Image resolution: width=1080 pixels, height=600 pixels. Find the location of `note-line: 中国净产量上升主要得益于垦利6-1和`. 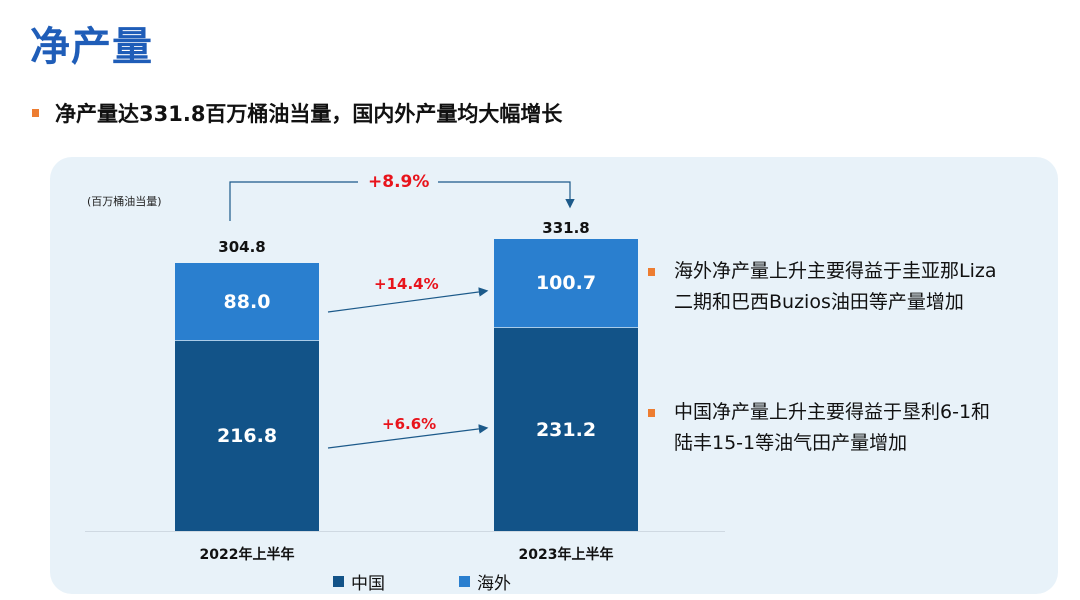

note-line: 中国净产量上升主要得益于垦利6-1和 is located at coordinates (832, 412).